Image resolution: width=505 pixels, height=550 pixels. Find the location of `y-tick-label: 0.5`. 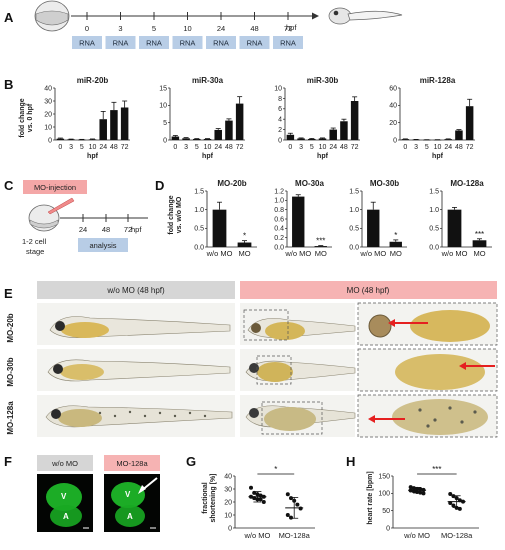

y-tick-label: 0.5 is located at coordinates (434, 229).